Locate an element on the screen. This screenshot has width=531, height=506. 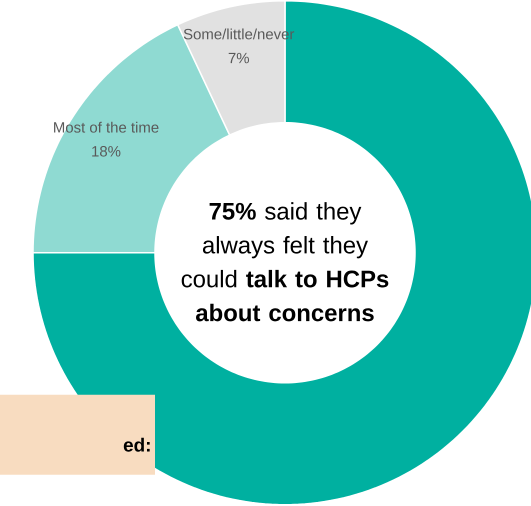
text: ed: is located at coordinates (137, 445).